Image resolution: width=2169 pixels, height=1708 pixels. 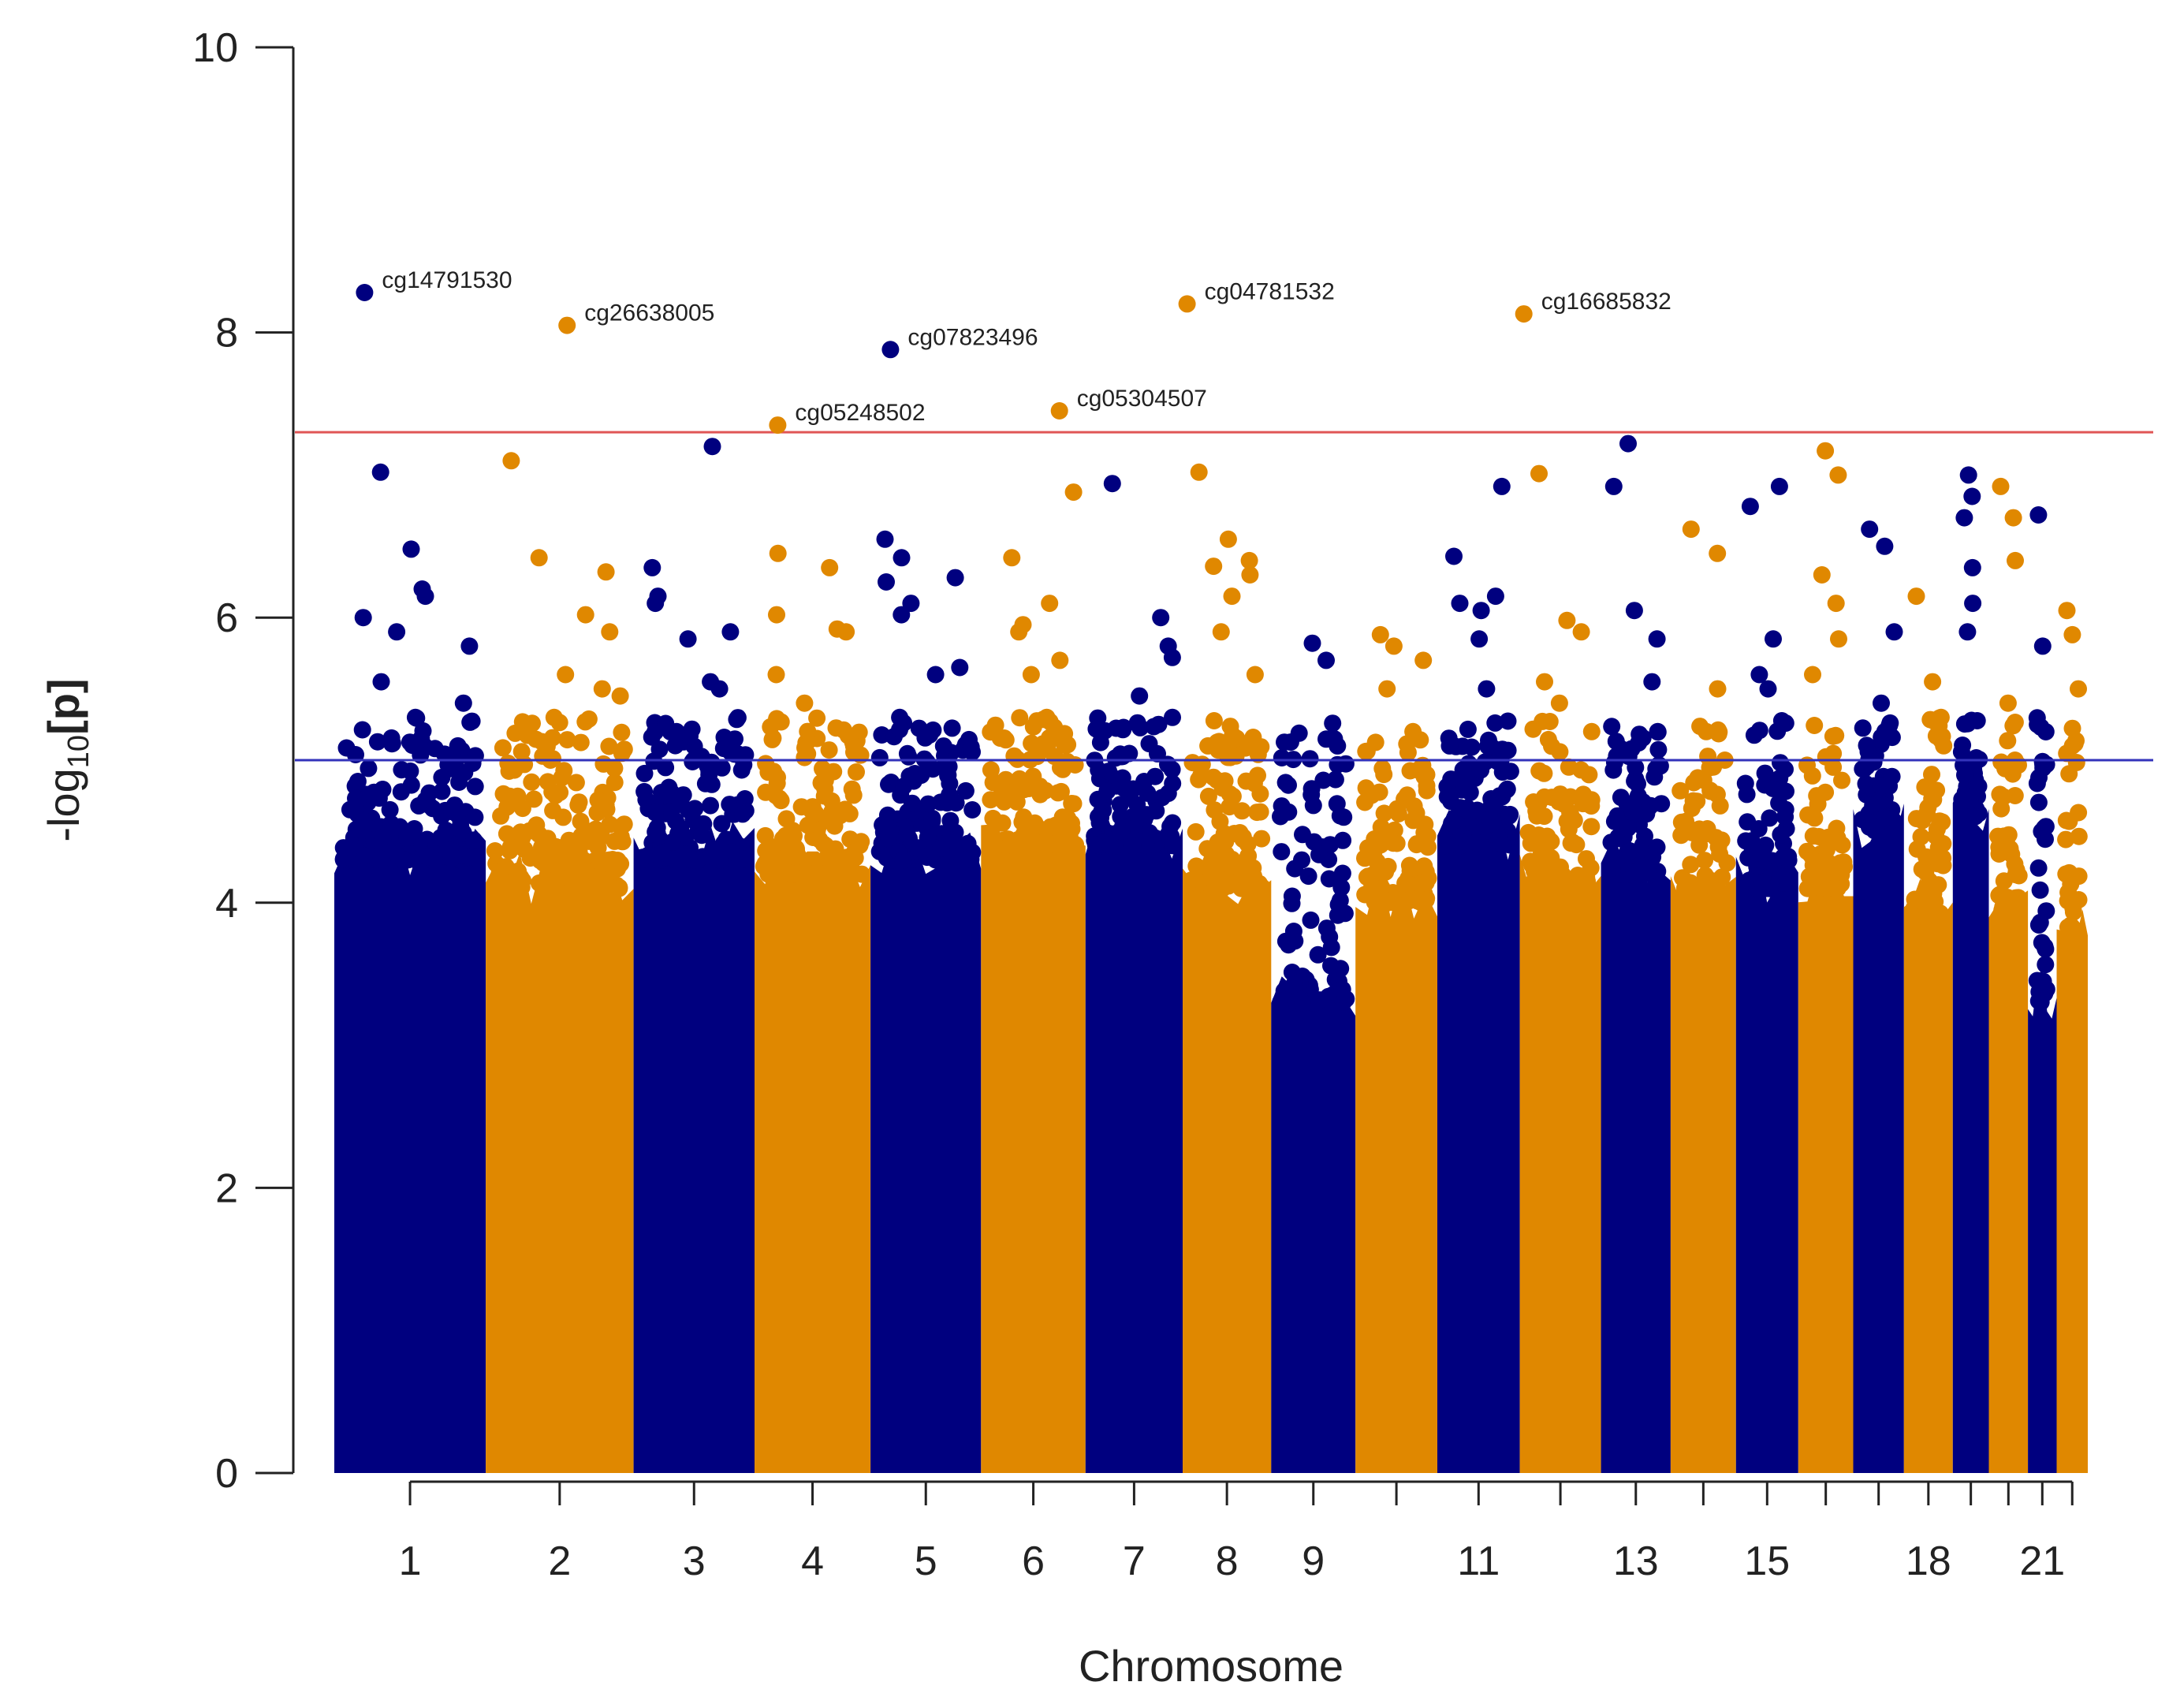 I want to click on x-tick-label: 11, so click(x=1478, y=1561).